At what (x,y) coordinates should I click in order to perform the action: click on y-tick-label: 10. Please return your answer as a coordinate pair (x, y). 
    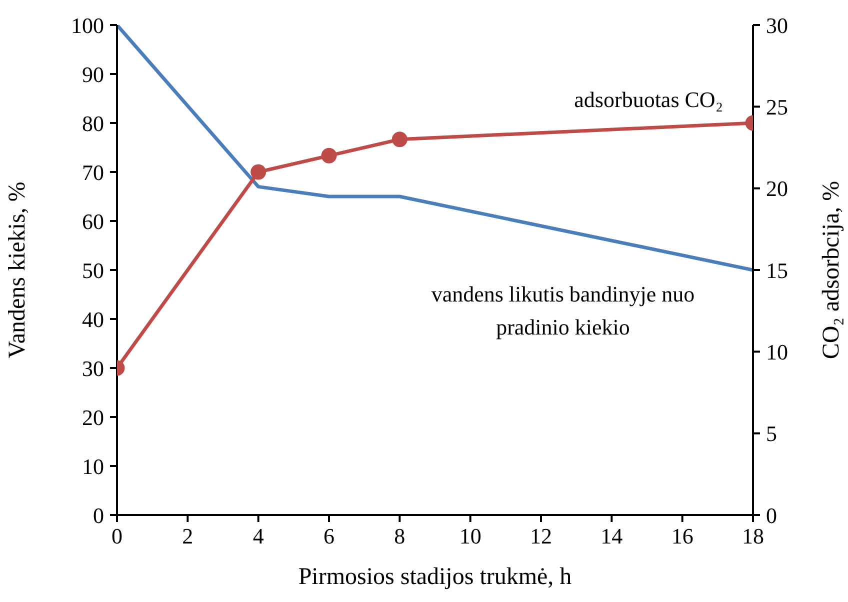
    Looking at the image, I should click on (93, 466).